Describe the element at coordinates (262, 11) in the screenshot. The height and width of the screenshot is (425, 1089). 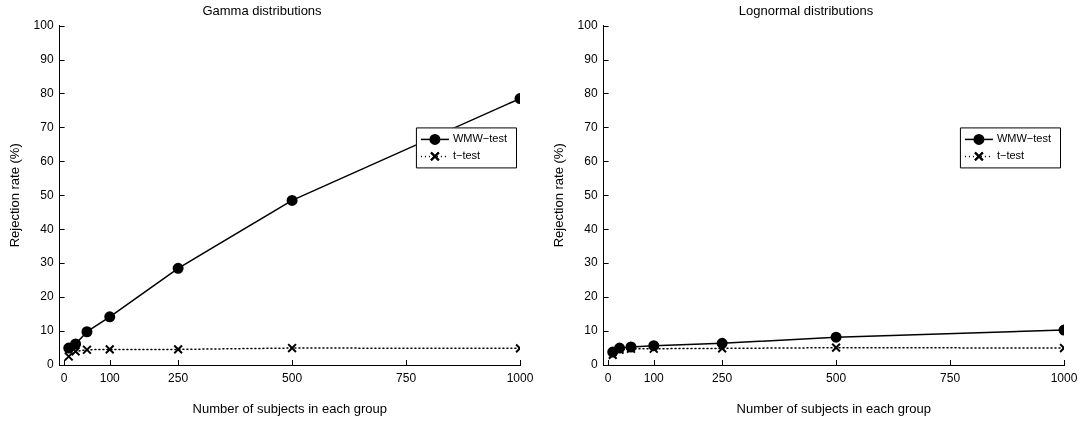
I see `chart-title: Gamma distributions` at that location.